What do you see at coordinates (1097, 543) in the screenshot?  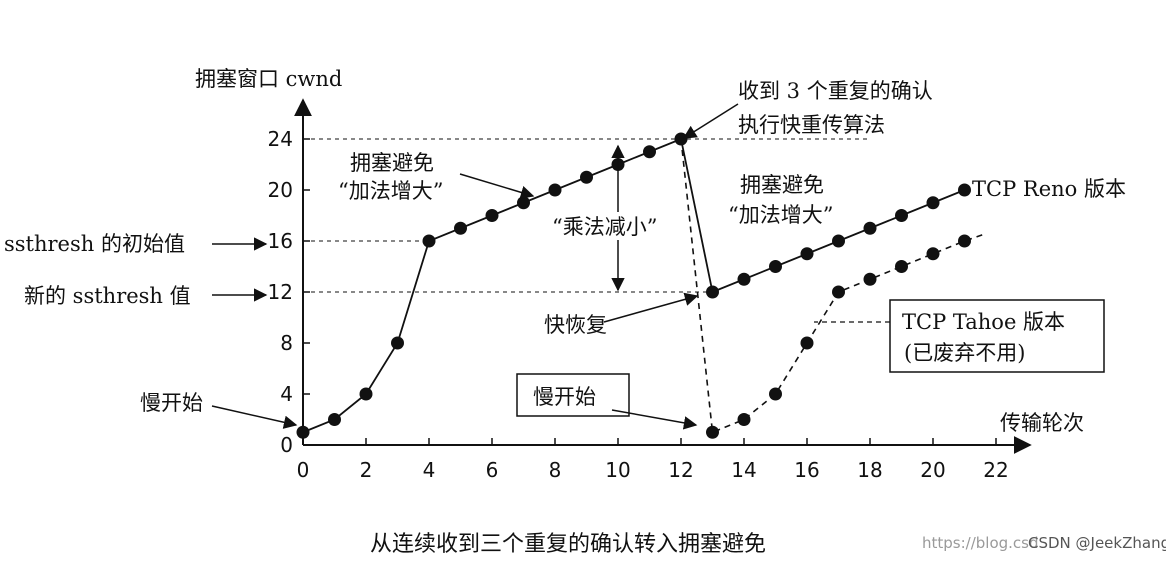 I see `watermark-credit: CSDN @JeekZhang` at bounding box center [1097, 543].